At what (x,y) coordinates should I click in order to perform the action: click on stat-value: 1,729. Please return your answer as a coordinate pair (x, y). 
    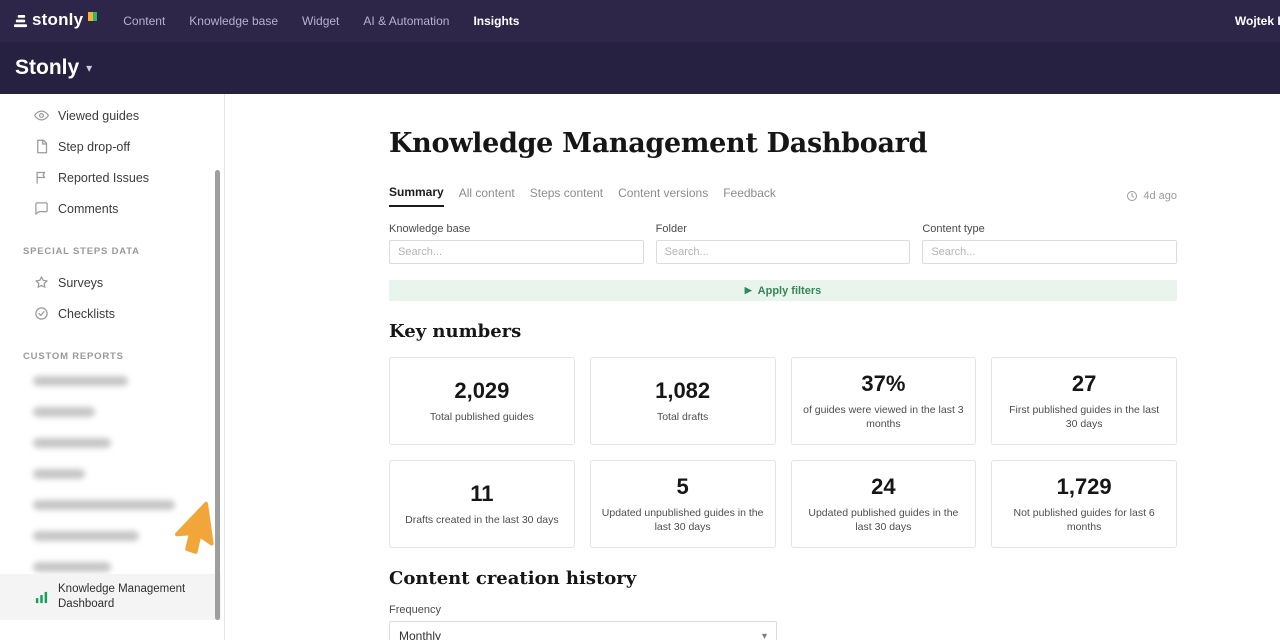
    Looking at the image, I should click on (1084, 486).